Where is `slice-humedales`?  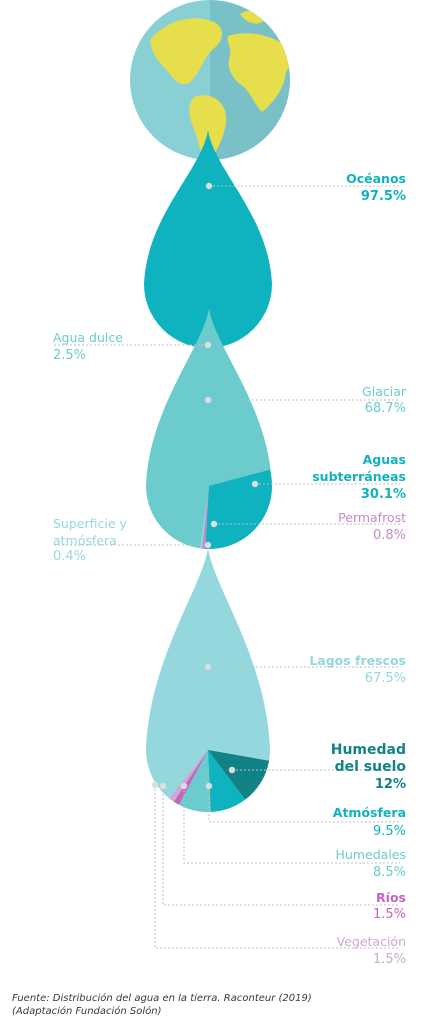 slice-humedales is located at coordinates (194, 781).